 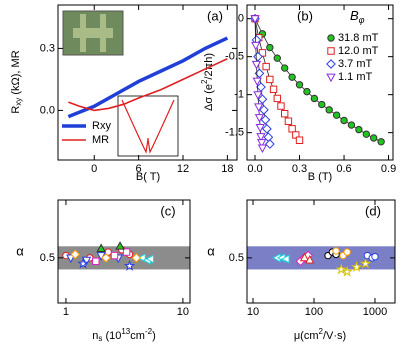 I want to click on data-line, so click(x=148, y=85).